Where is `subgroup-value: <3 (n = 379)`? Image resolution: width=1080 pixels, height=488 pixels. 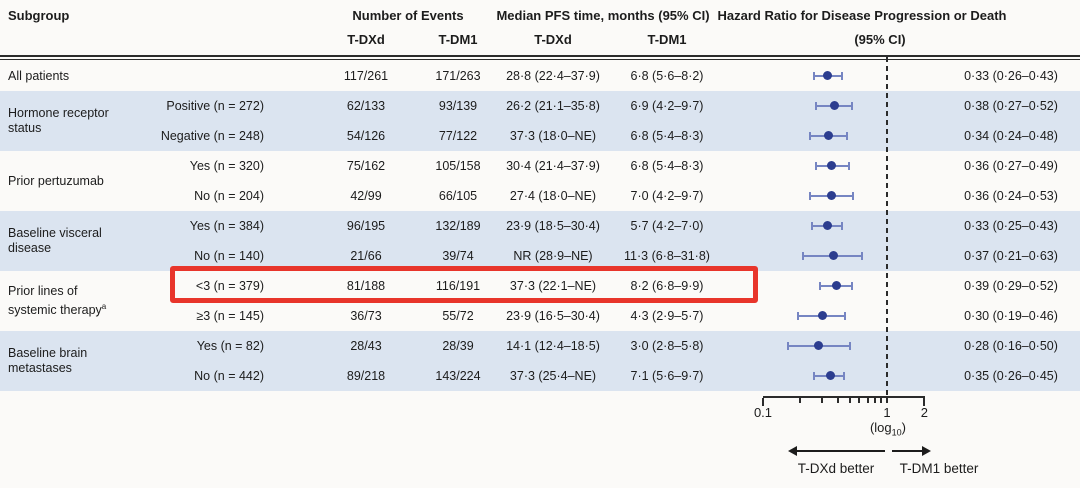
subgroup-value: <3 (n = 379) is located at coordinates (229, 286).